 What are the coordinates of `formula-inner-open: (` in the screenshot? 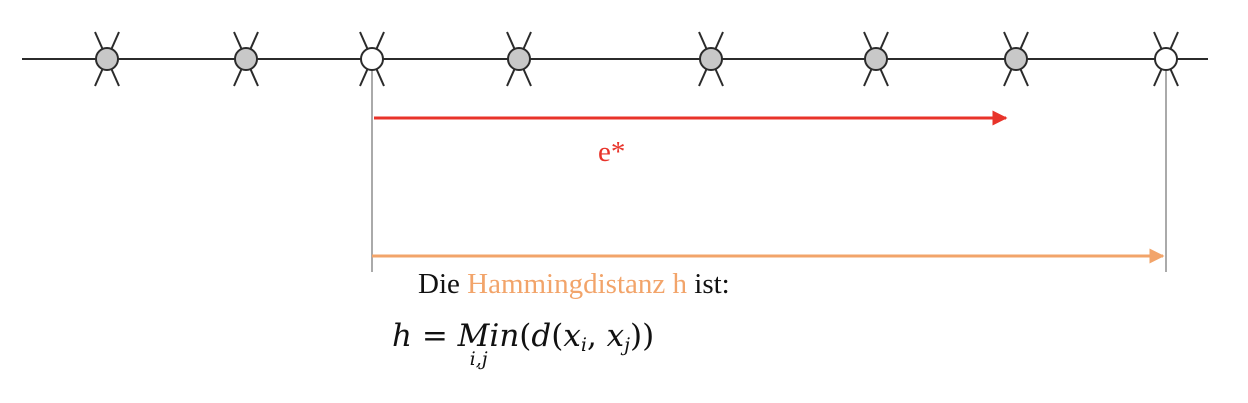 It's located at (557, 336).